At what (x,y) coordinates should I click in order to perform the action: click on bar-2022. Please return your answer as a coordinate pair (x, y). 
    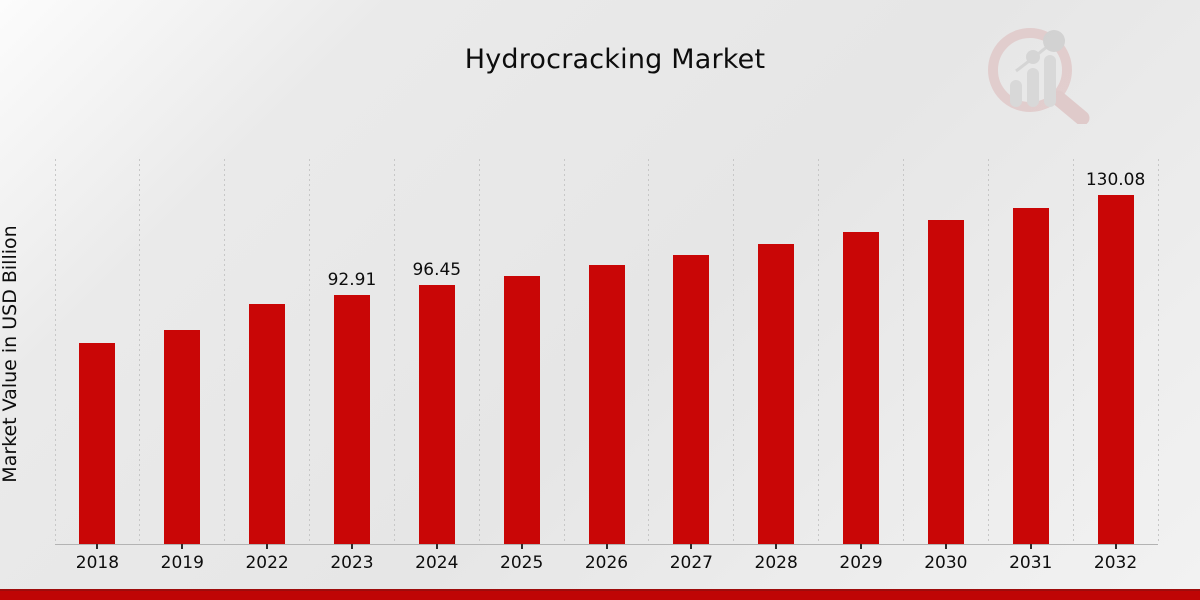
    Looking at the image, I should click on (267, 423).